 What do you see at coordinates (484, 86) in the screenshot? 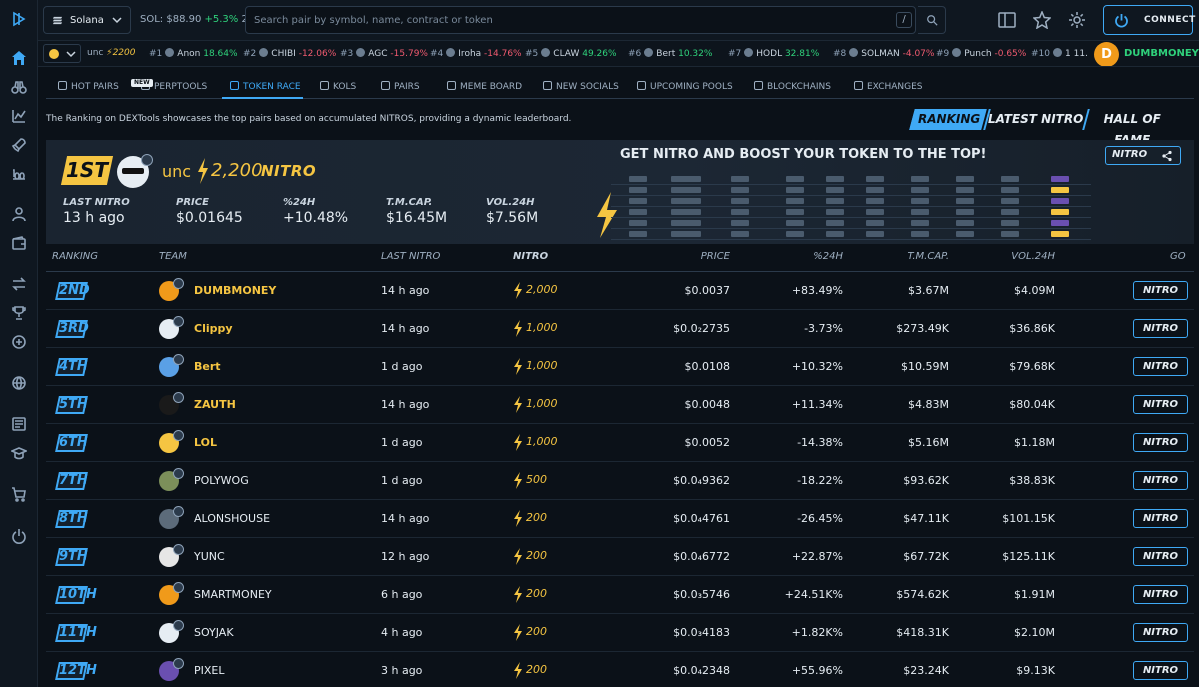
I see `tab-meme-board: MEME BOARD` at bounding box center [484, 86].